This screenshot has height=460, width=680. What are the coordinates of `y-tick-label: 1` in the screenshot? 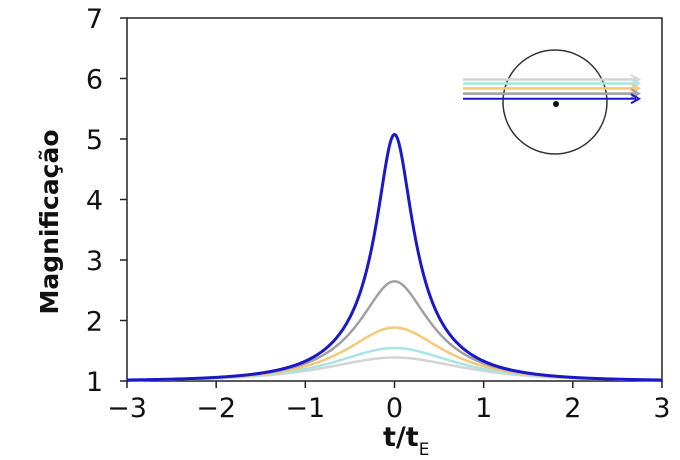 It's located at (94, 382).